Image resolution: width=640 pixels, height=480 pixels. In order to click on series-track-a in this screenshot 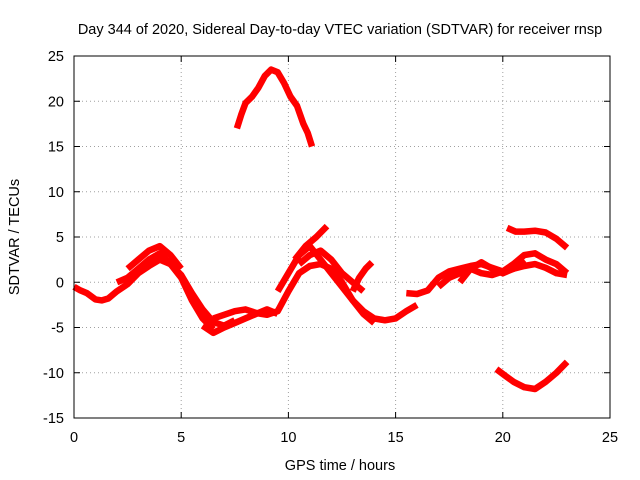, I will do `click(154, 292)`.